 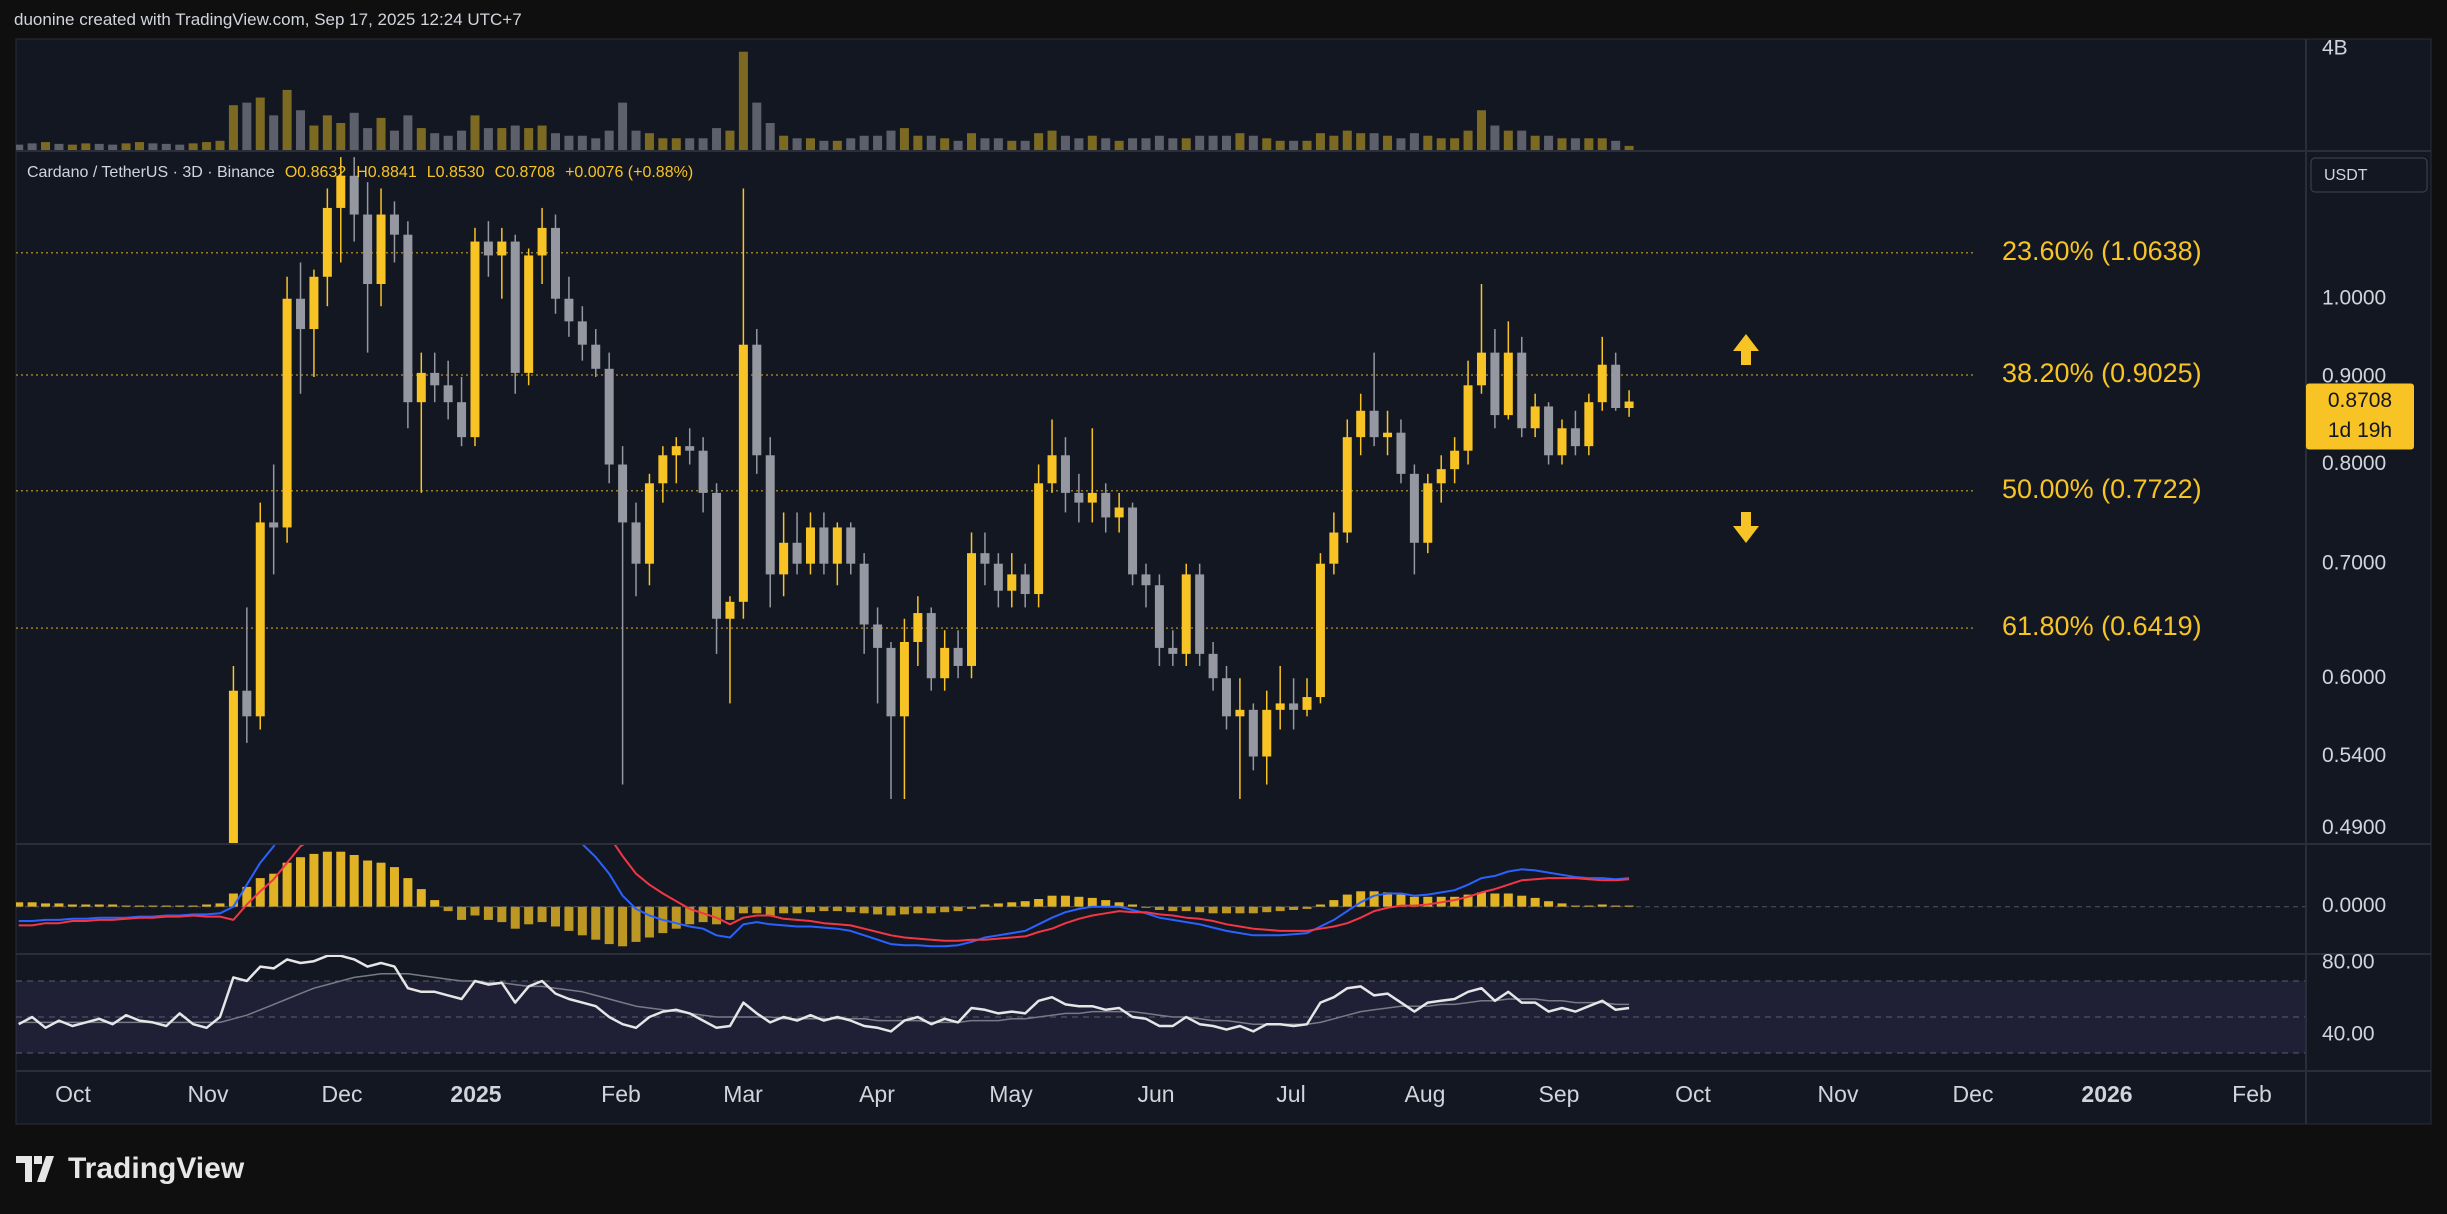 I want to click on fib-label: 23.60% (1.0638), so click(x=2102, y=251).